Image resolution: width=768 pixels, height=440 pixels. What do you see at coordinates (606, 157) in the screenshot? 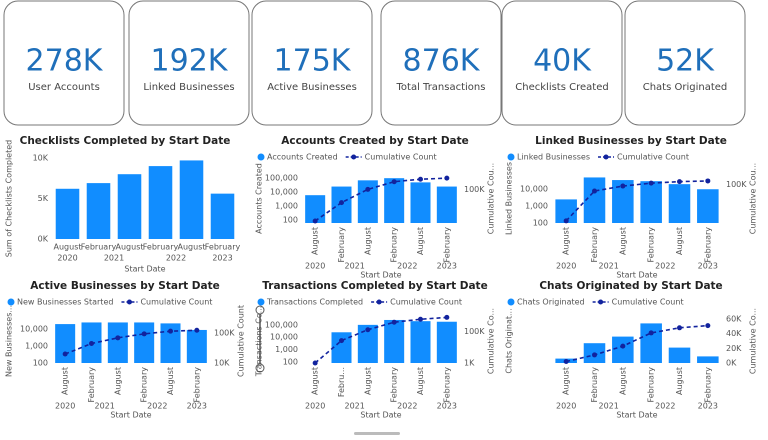
I see `legend-dot` at bounding box center [606, 157].